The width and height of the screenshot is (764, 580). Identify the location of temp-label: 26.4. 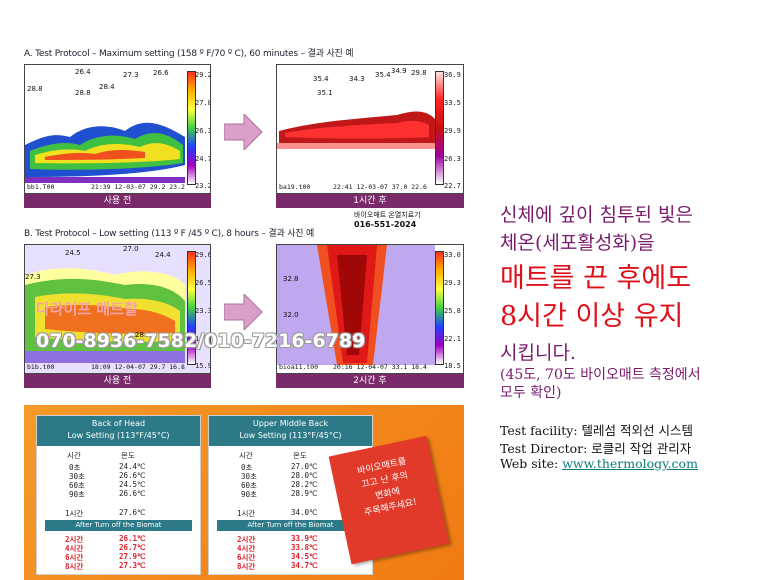
(83, 72).